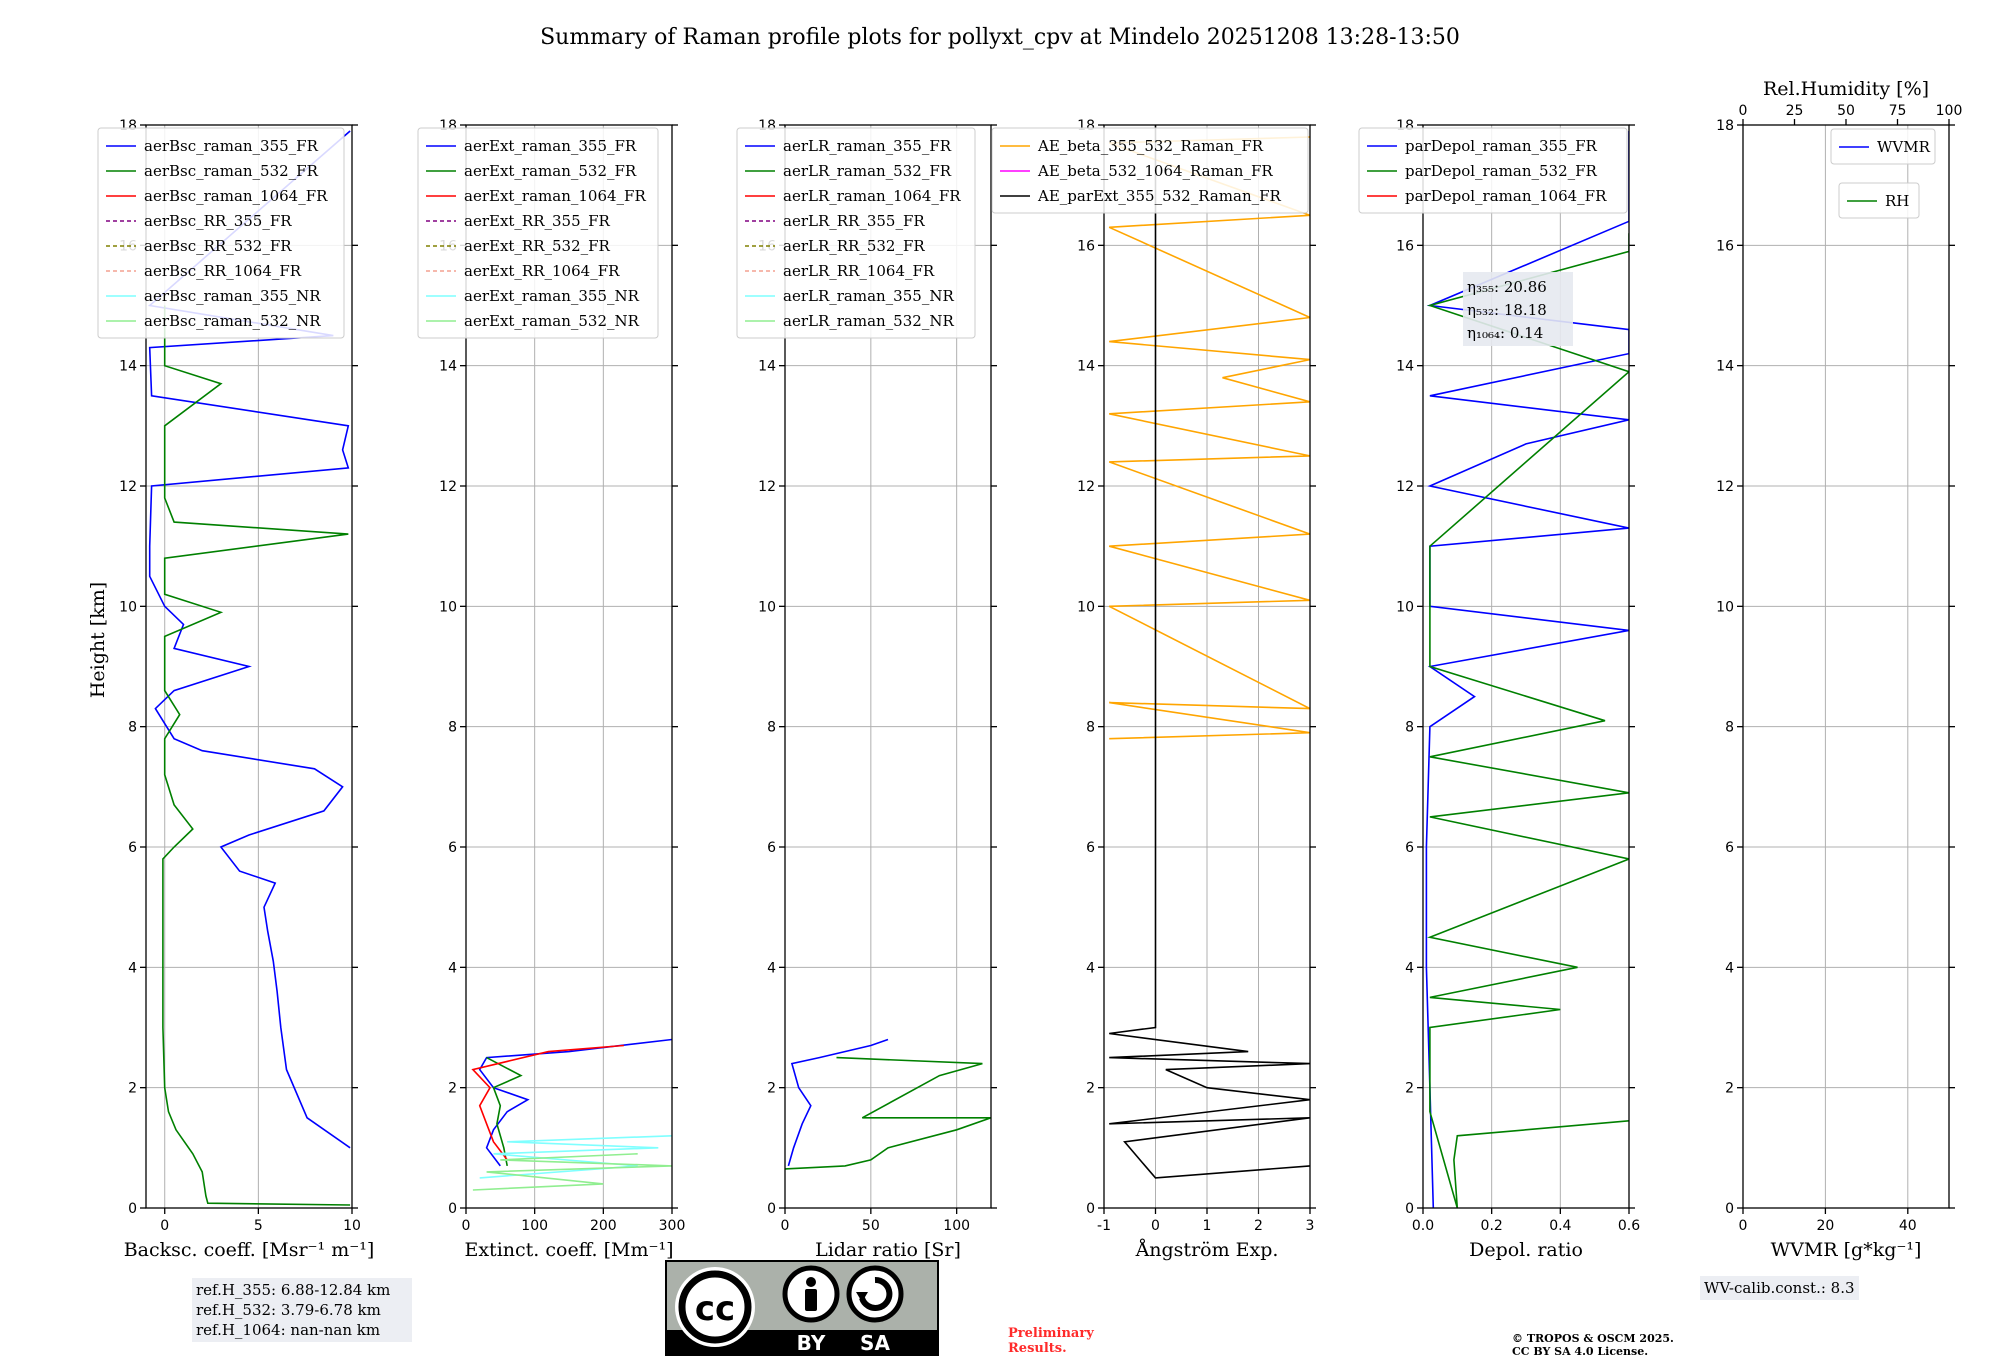  What do you see at coordinates (1846, 89) in the screenshot?
I see `top-x-axis-label: Rel.Humidity [%]` at bounding box center [1846, 89].